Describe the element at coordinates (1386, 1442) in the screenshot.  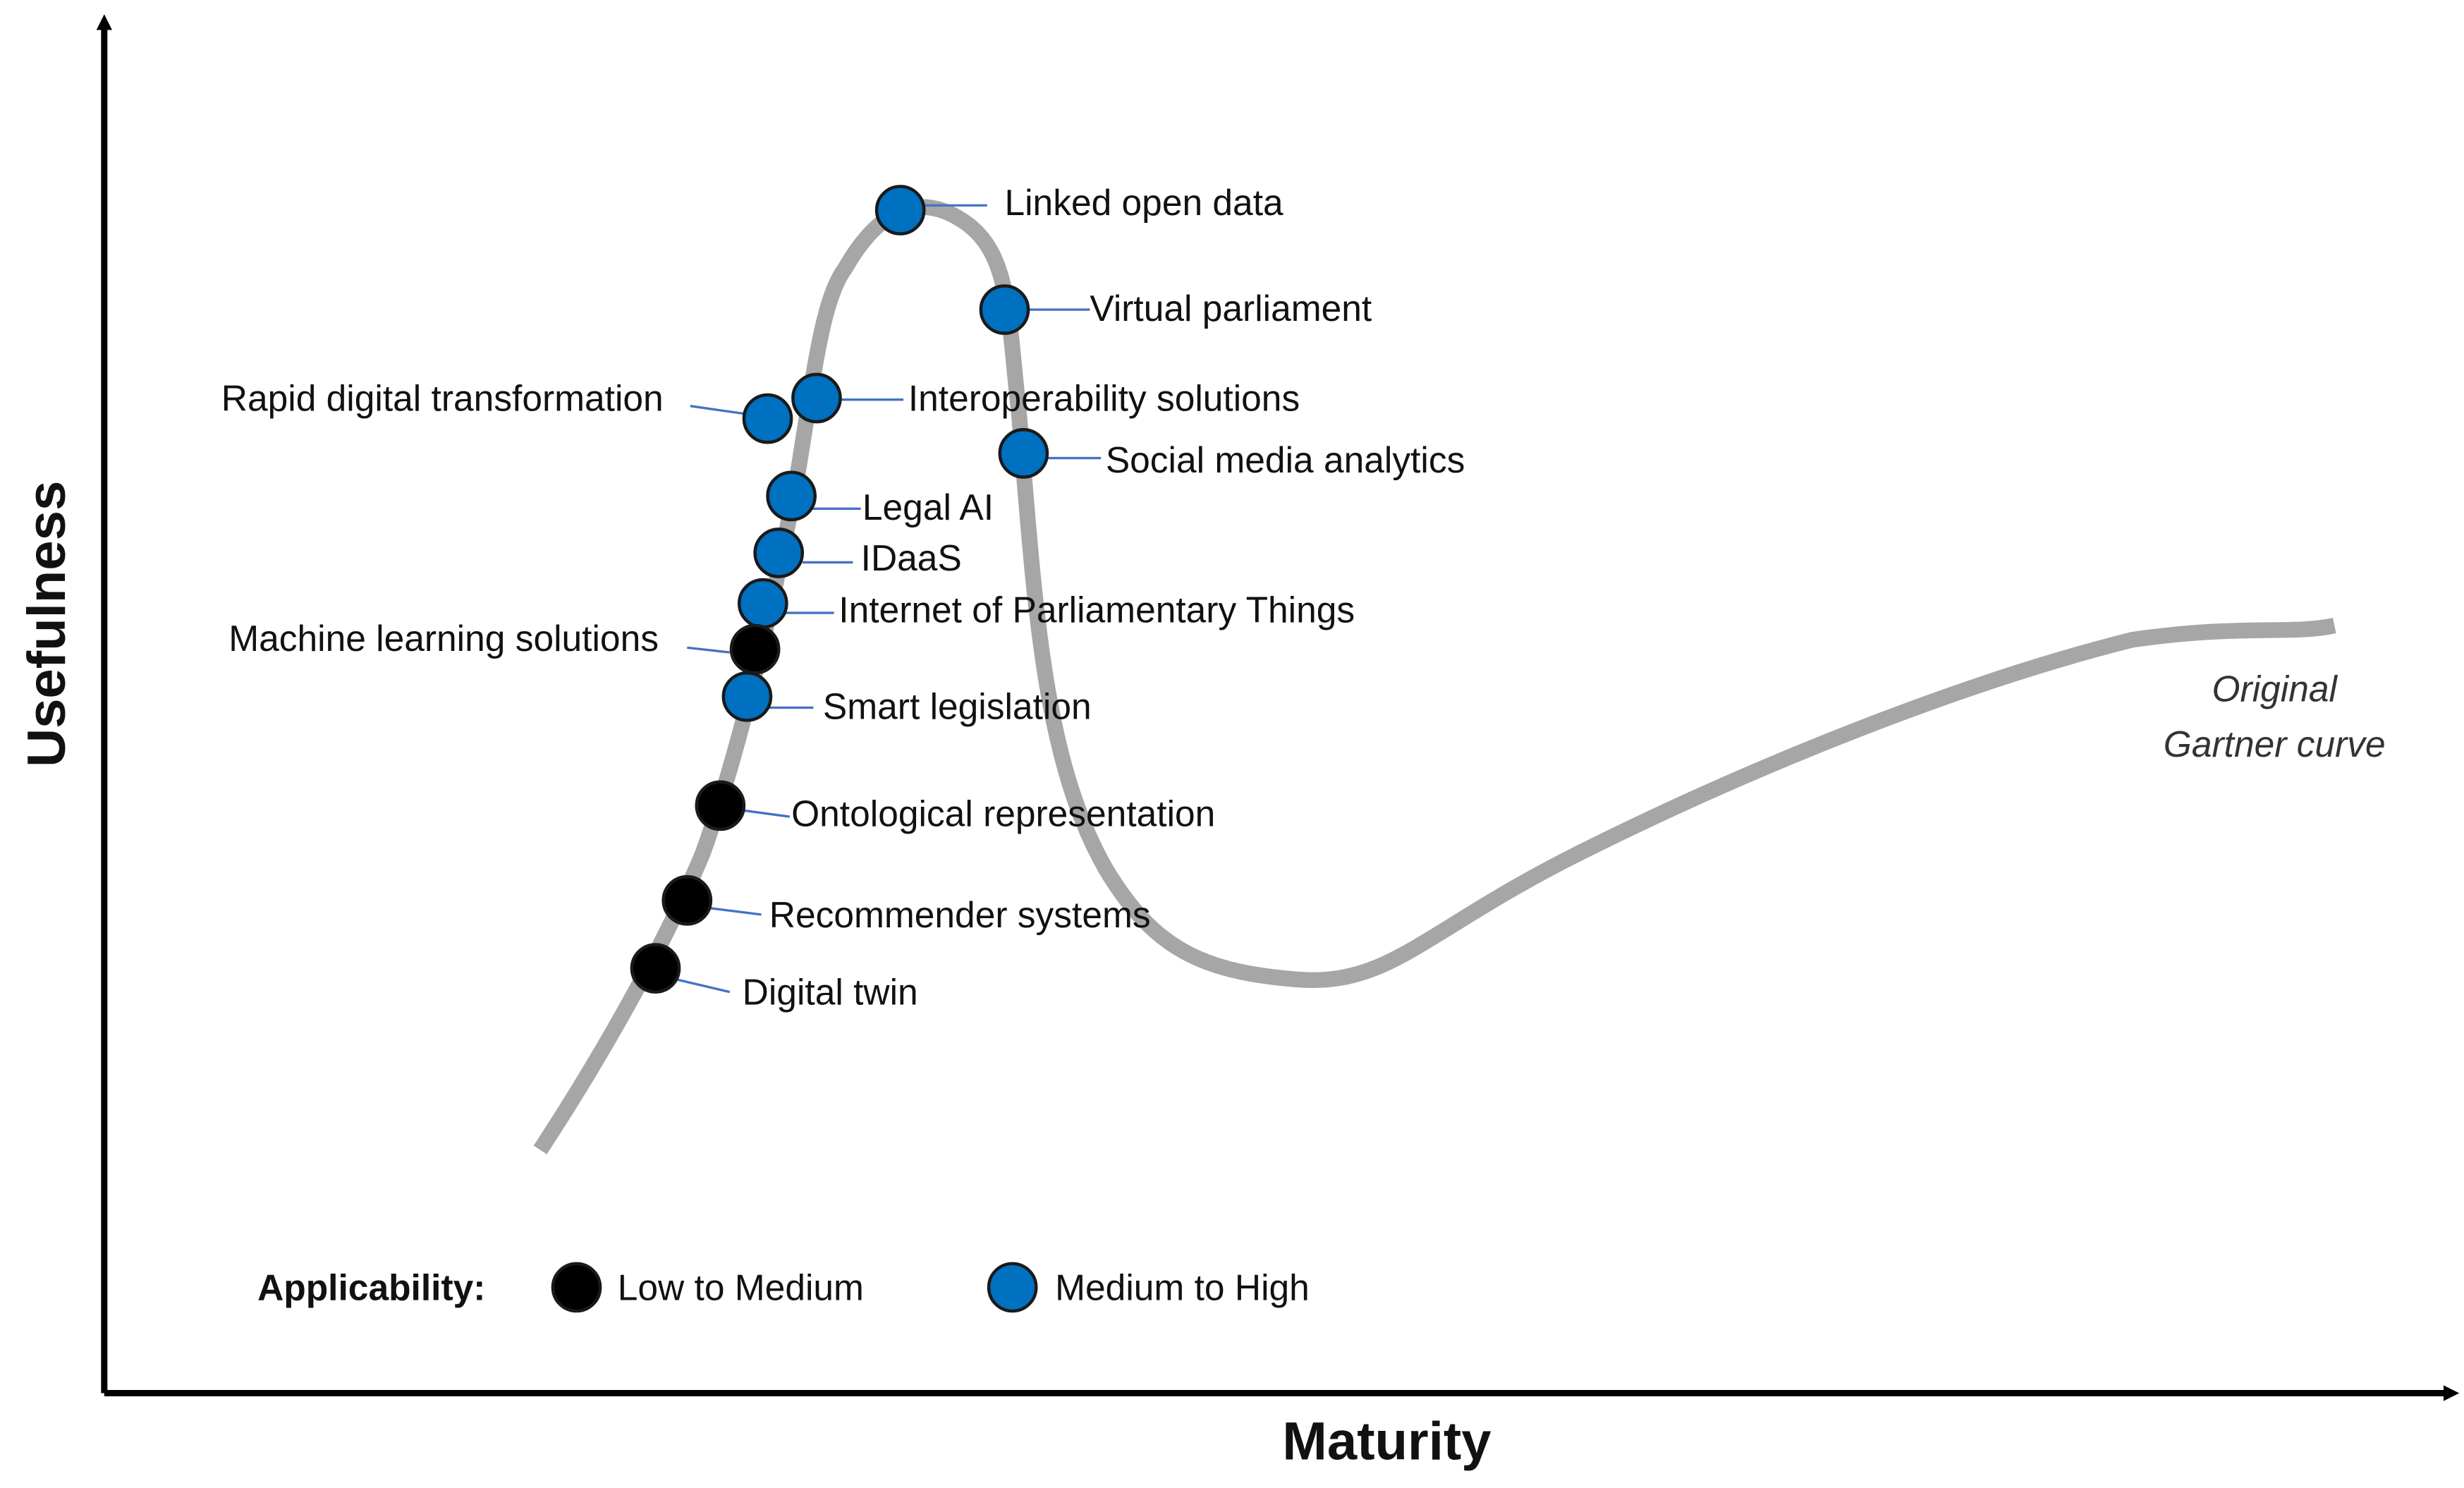
I see `x-axis-label: Maturity` at that location.